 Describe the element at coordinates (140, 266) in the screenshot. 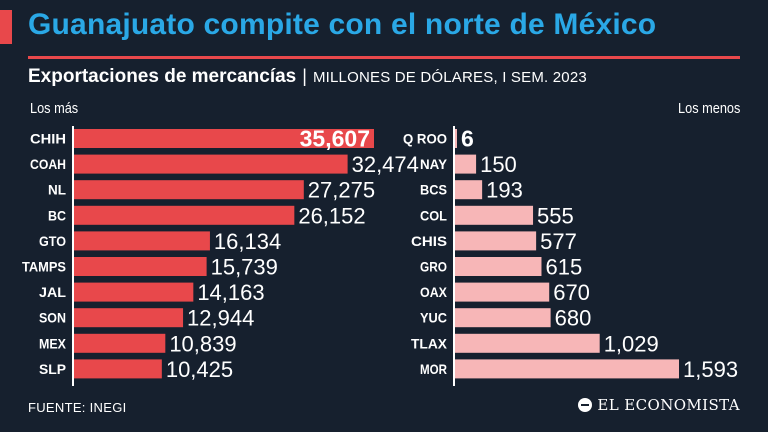

I see `top-bar-tamps` at that location.